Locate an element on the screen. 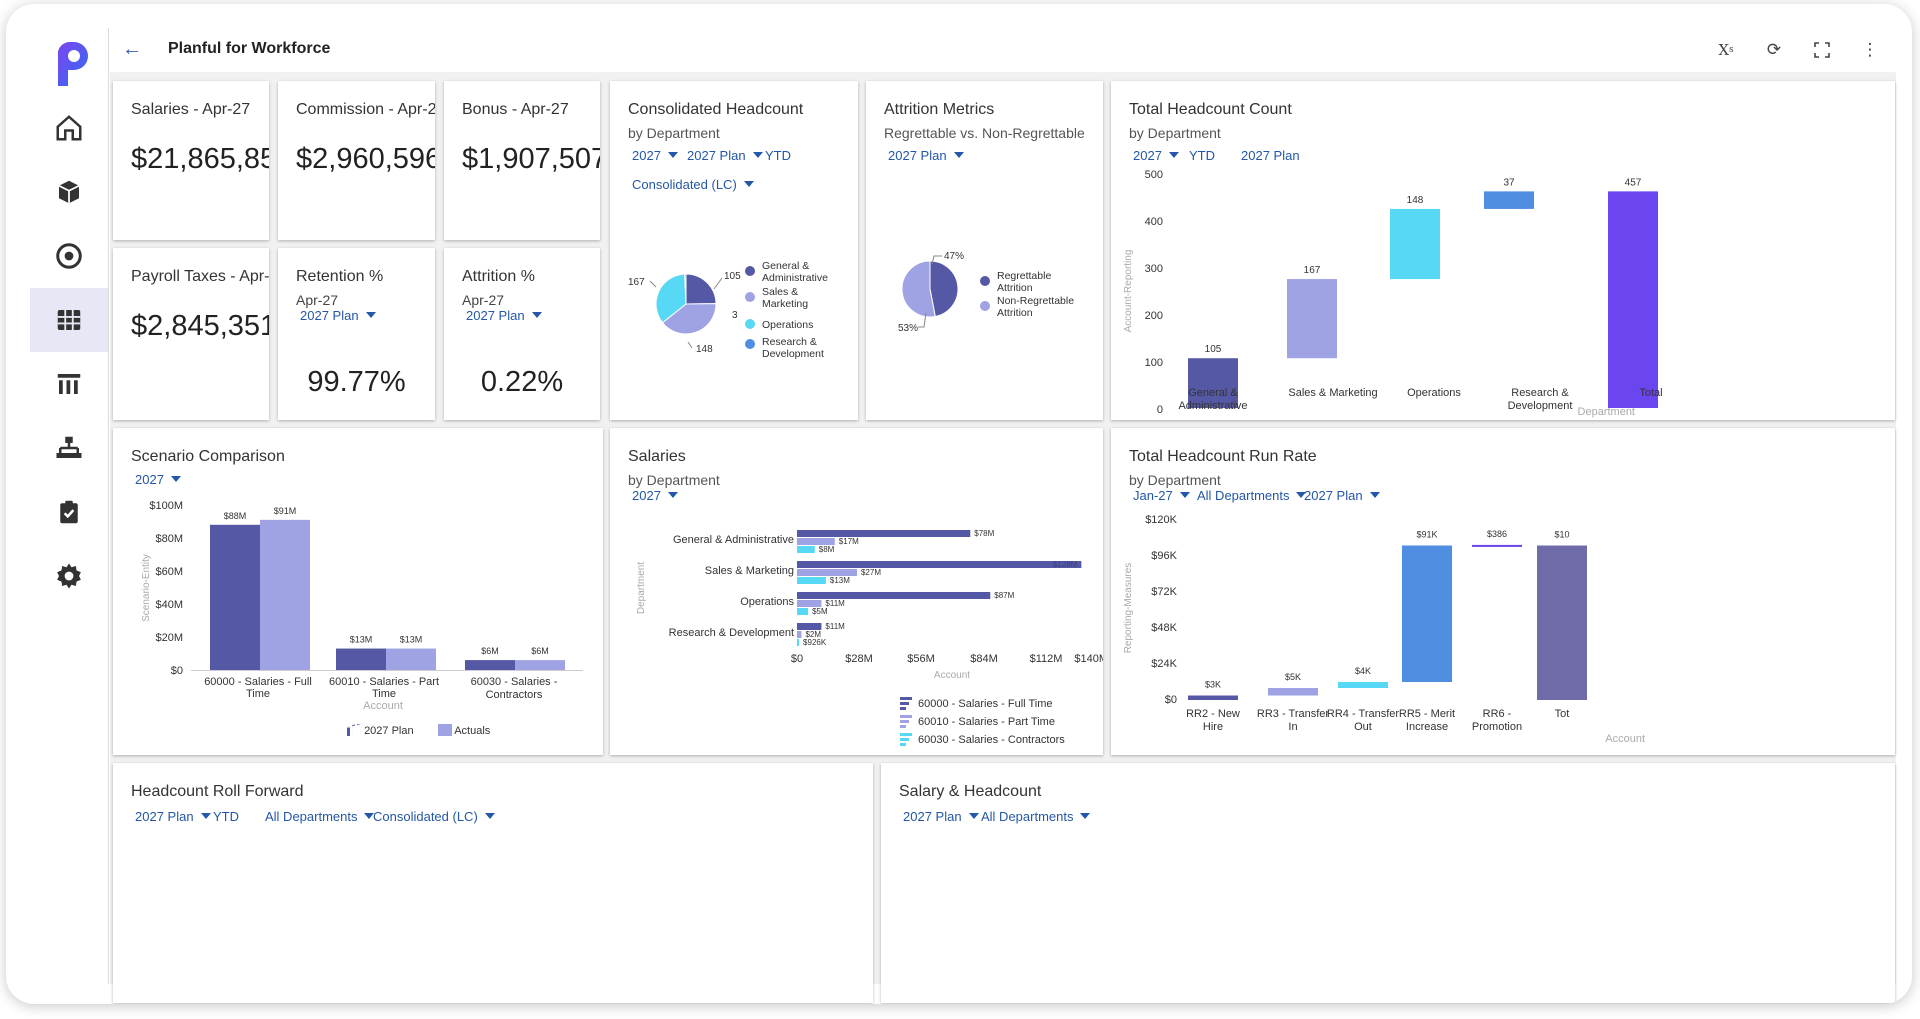  x-tick-label: Tot is located at coordinates (1562, 714).